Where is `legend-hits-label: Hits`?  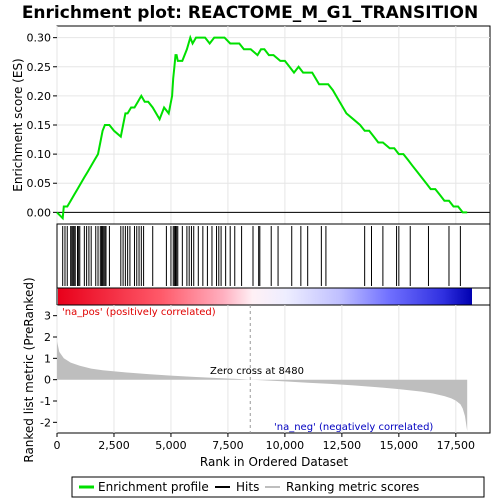
legend-hits-label: Hits is located at coordinates (247, 487).